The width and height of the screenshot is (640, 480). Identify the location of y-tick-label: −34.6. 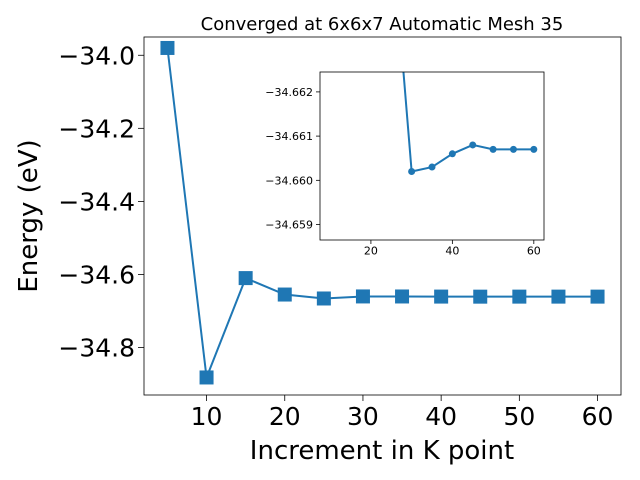
(96, 274).